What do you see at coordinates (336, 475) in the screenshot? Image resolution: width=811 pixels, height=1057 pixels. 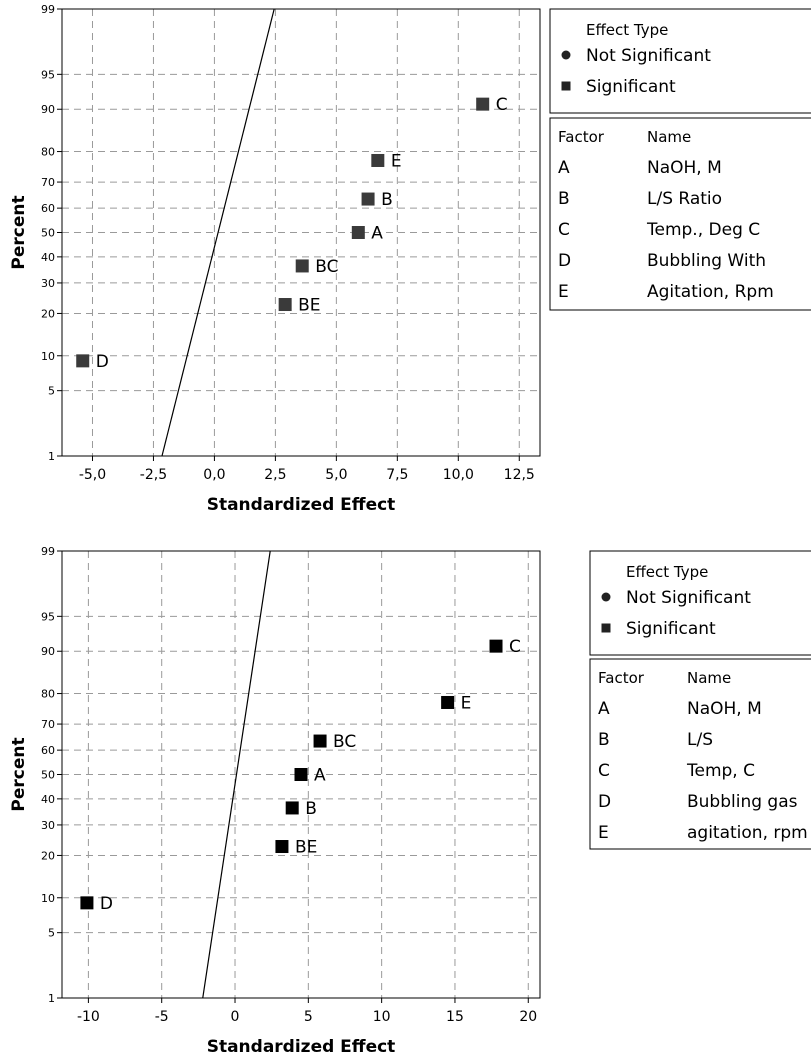 I see `x-tick-label: 5,0` at bounding box center [336, 475].